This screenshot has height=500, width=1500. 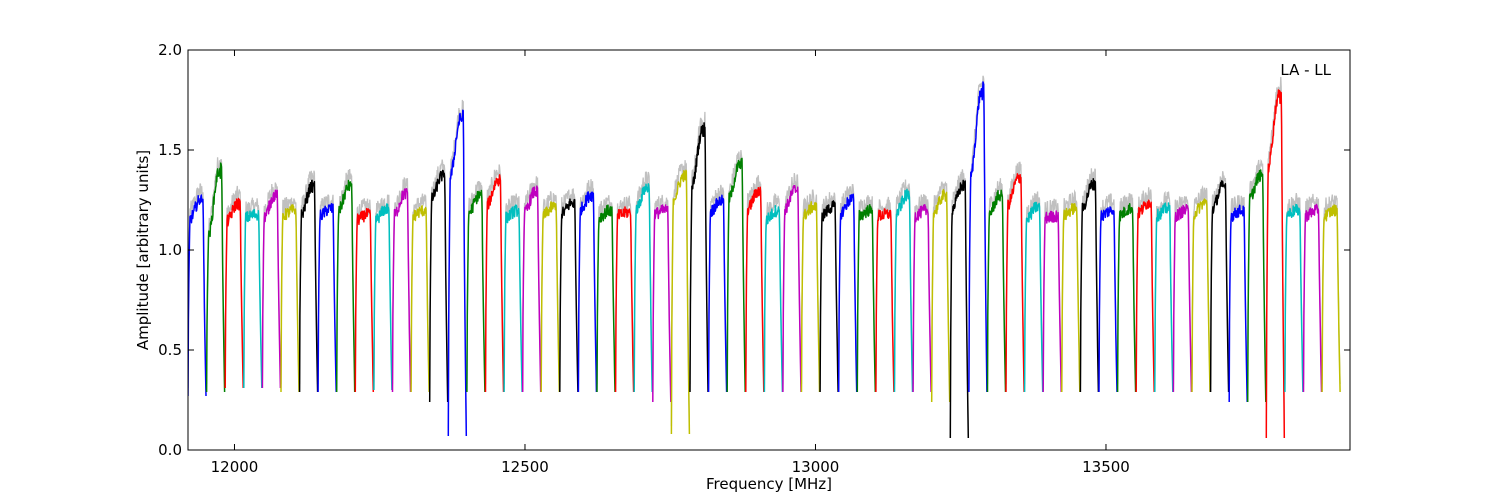 I want to click on x-tick-label: 13500, so click(x=1106, y=467).